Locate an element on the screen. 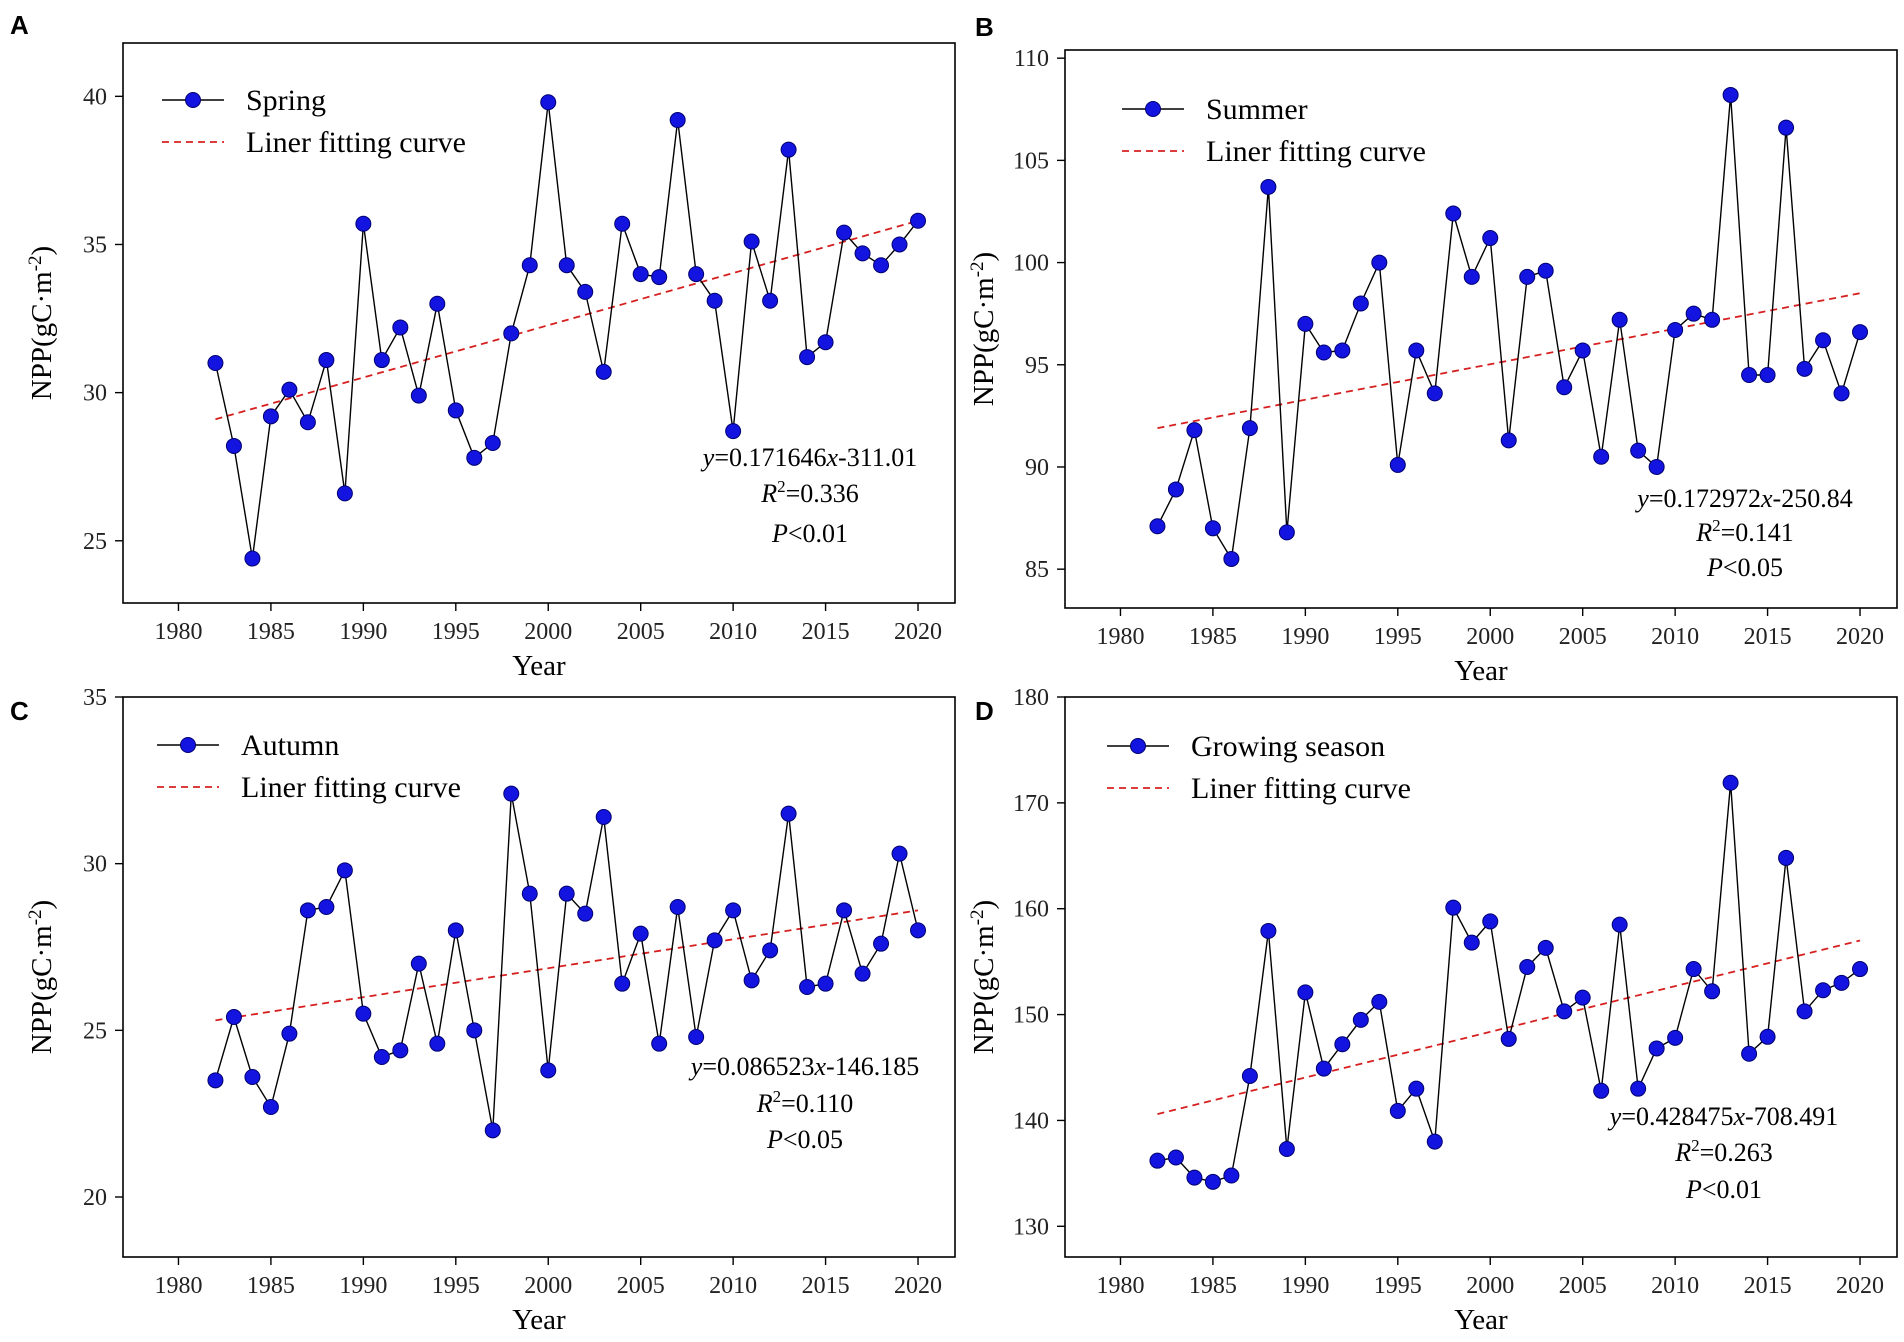 The height and width of the screenshot is (1342, 1904). r-squared-text: R2=0.336 is located at coordinates (809, 492).